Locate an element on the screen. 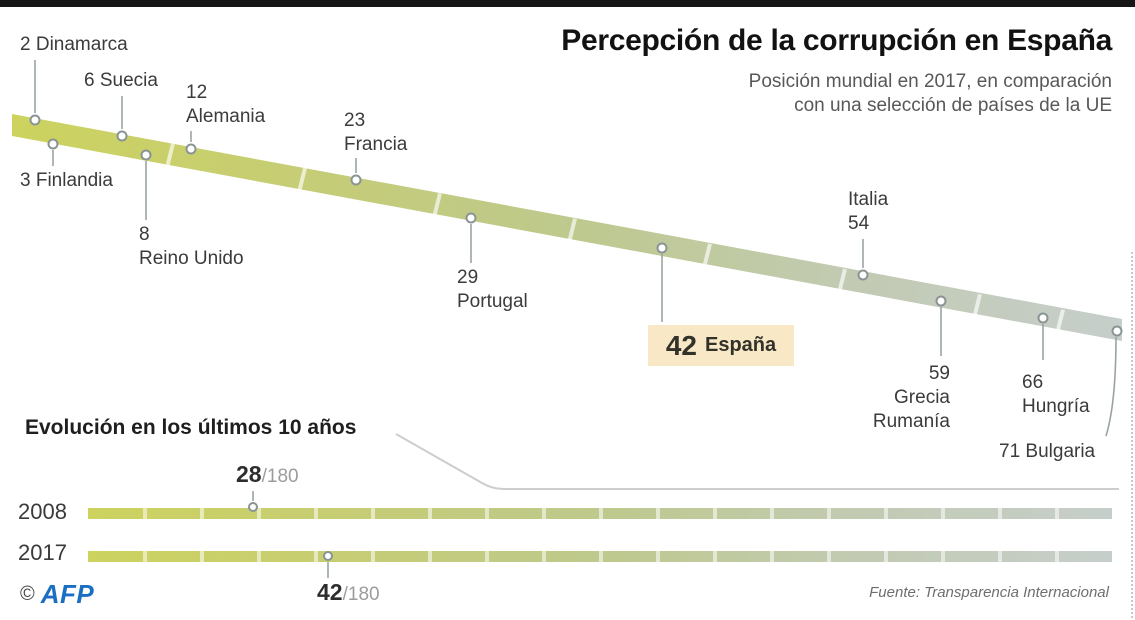 This screenshot has height=620, width=1135. country-label-line: 3 Finlandia is located at coordinates (66, 180).